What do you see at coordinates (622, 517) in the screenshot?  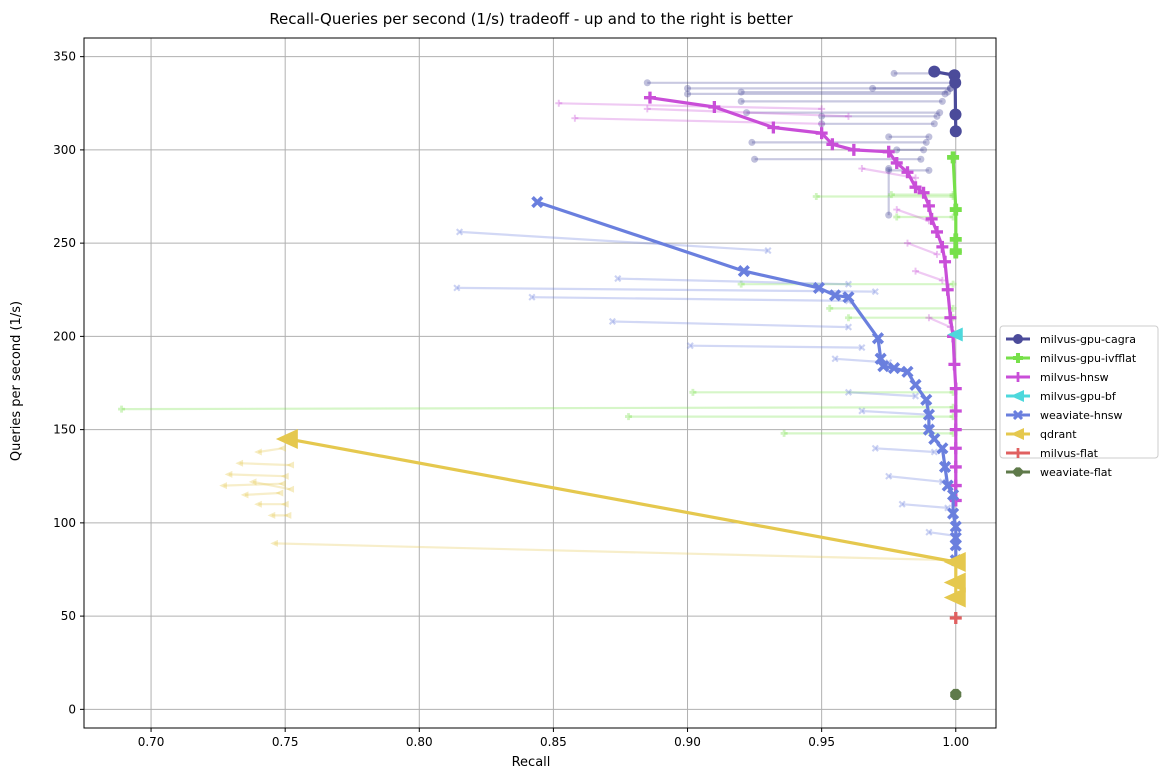 I see `pareto-line-qdrant` at bounding box center [622, 517].